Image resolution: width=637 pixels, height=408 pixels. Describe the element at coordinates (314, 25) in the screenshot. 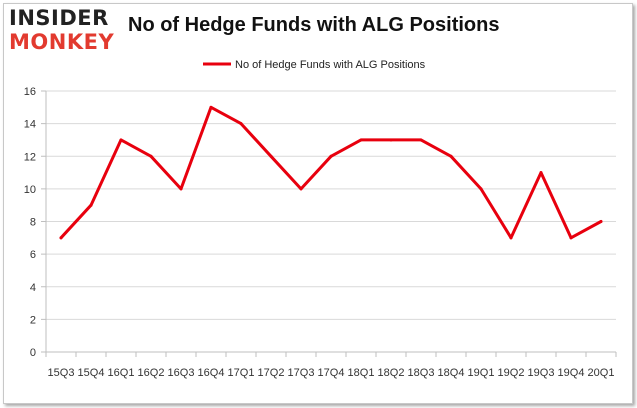

I see `chart-title: No of Hedge Funds with ALG Positions` at that location.